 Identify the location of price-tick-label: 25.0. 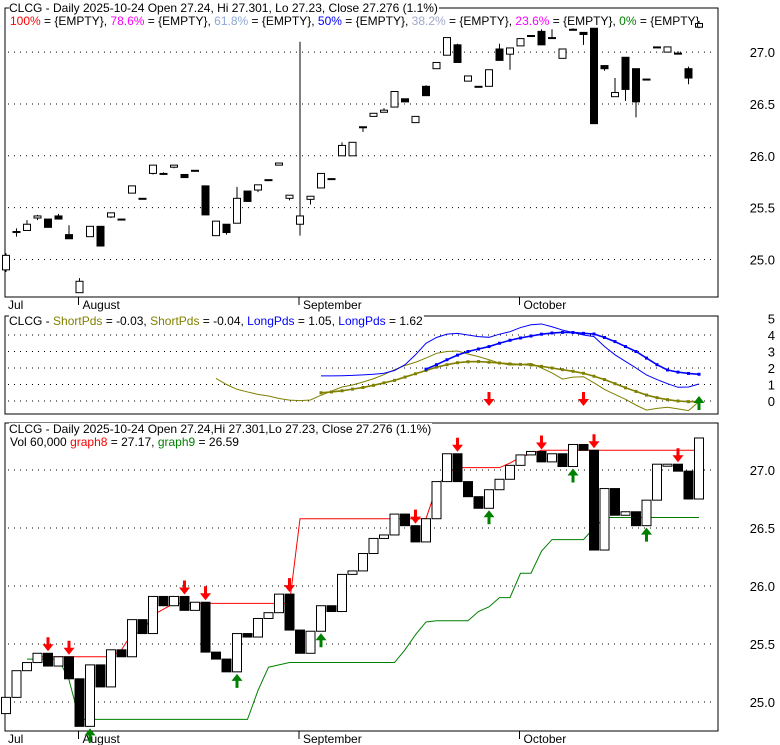
(762, 260).